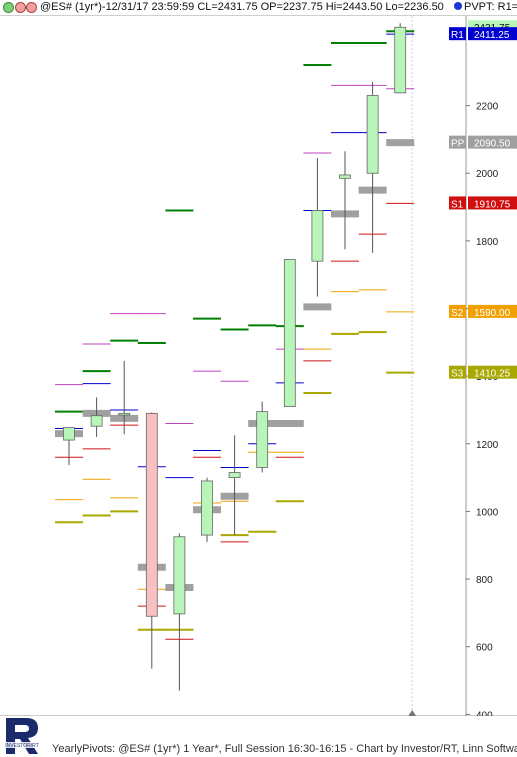 Image resolution: width=517 pixels, height=757 pixels. I want to click on level-value-badge-s1, so click(492, 203).